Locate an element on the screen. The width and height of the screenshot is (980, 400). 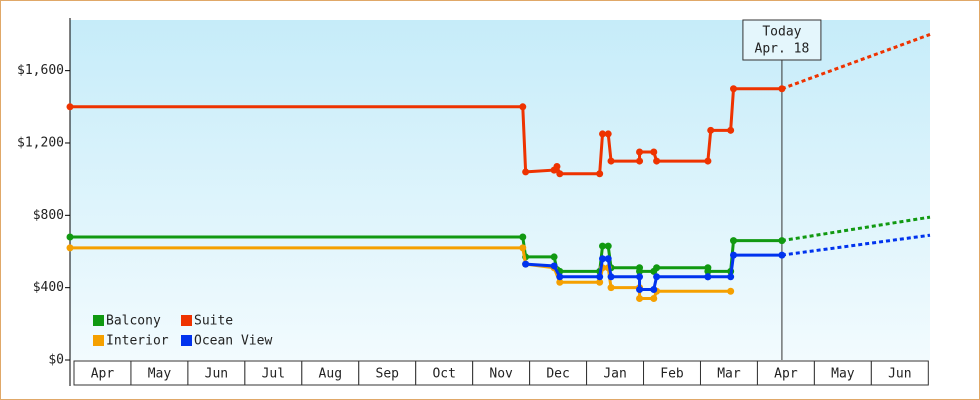
x-tick-label: Dec is located at coordinates (557, 374).